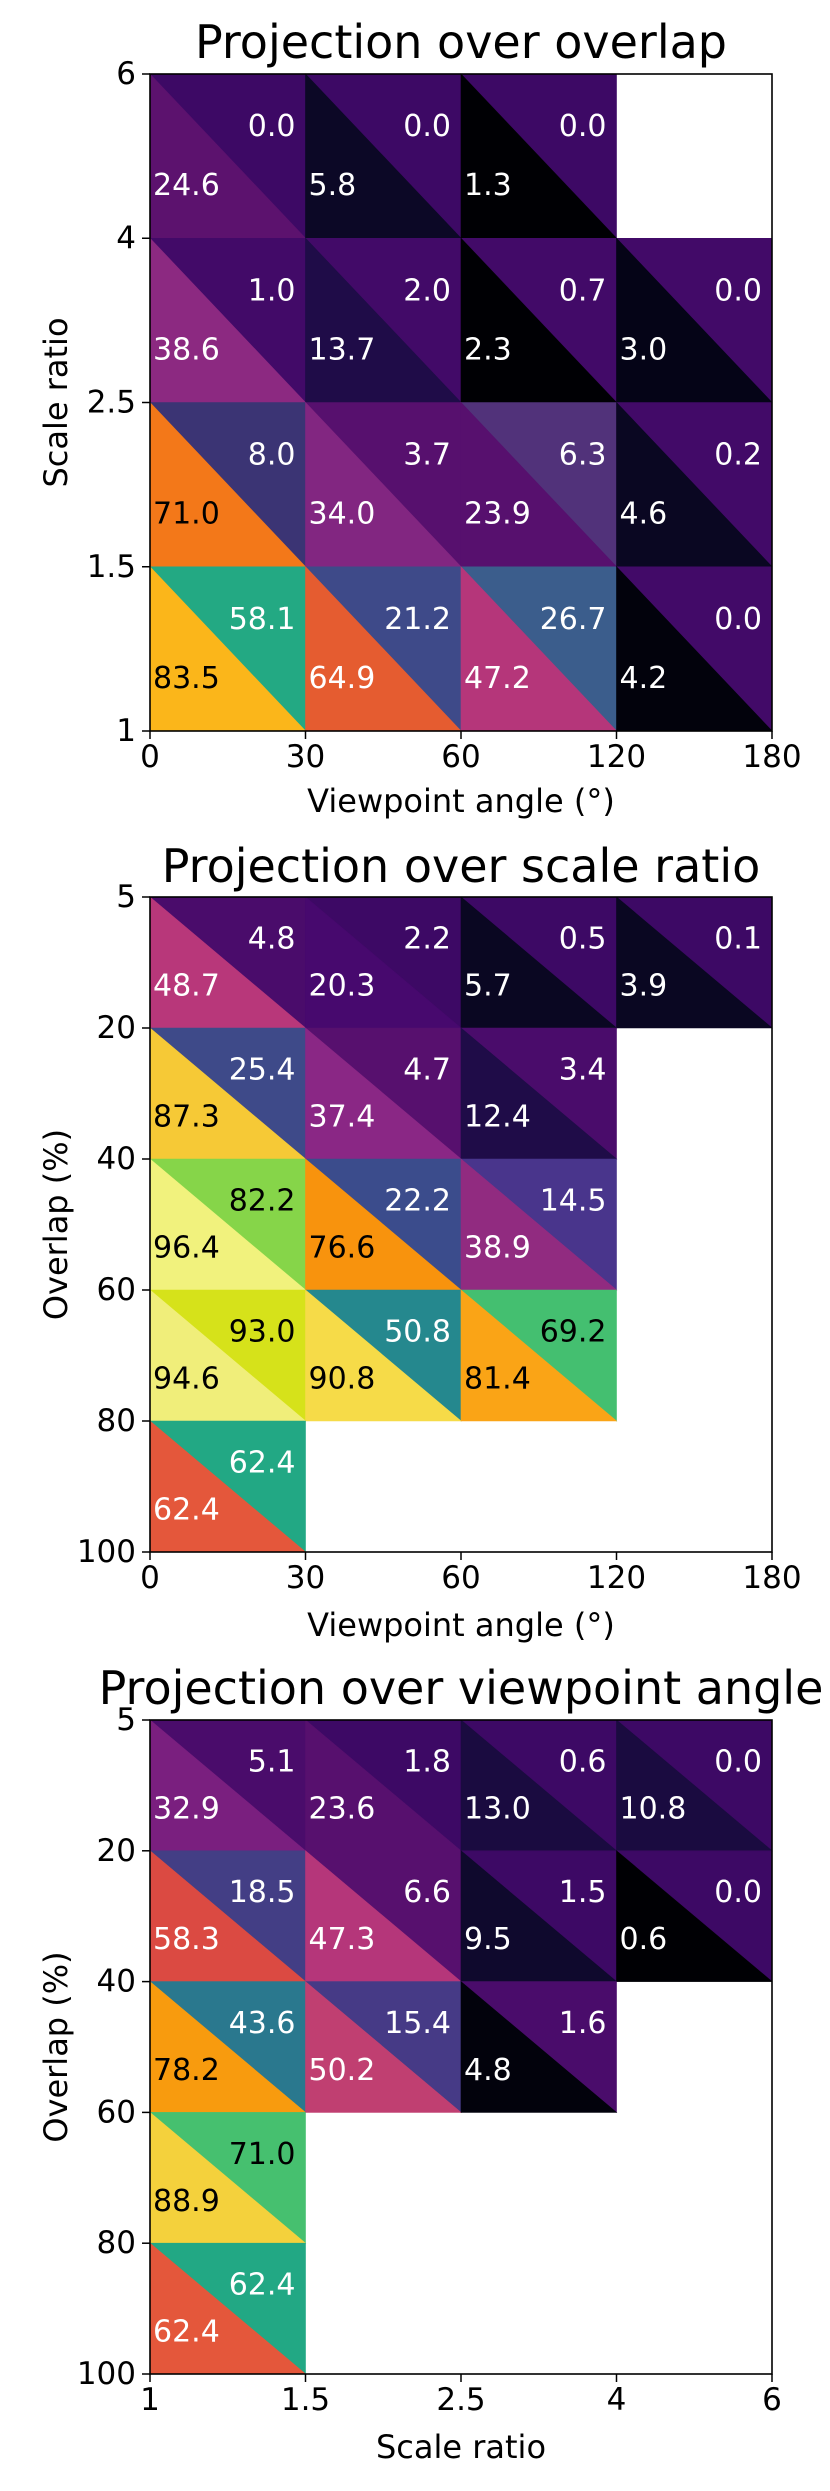  Describe the element at coordinates (617, 2400) in the screenshot. I see `x-tick-label: 4` at that location.